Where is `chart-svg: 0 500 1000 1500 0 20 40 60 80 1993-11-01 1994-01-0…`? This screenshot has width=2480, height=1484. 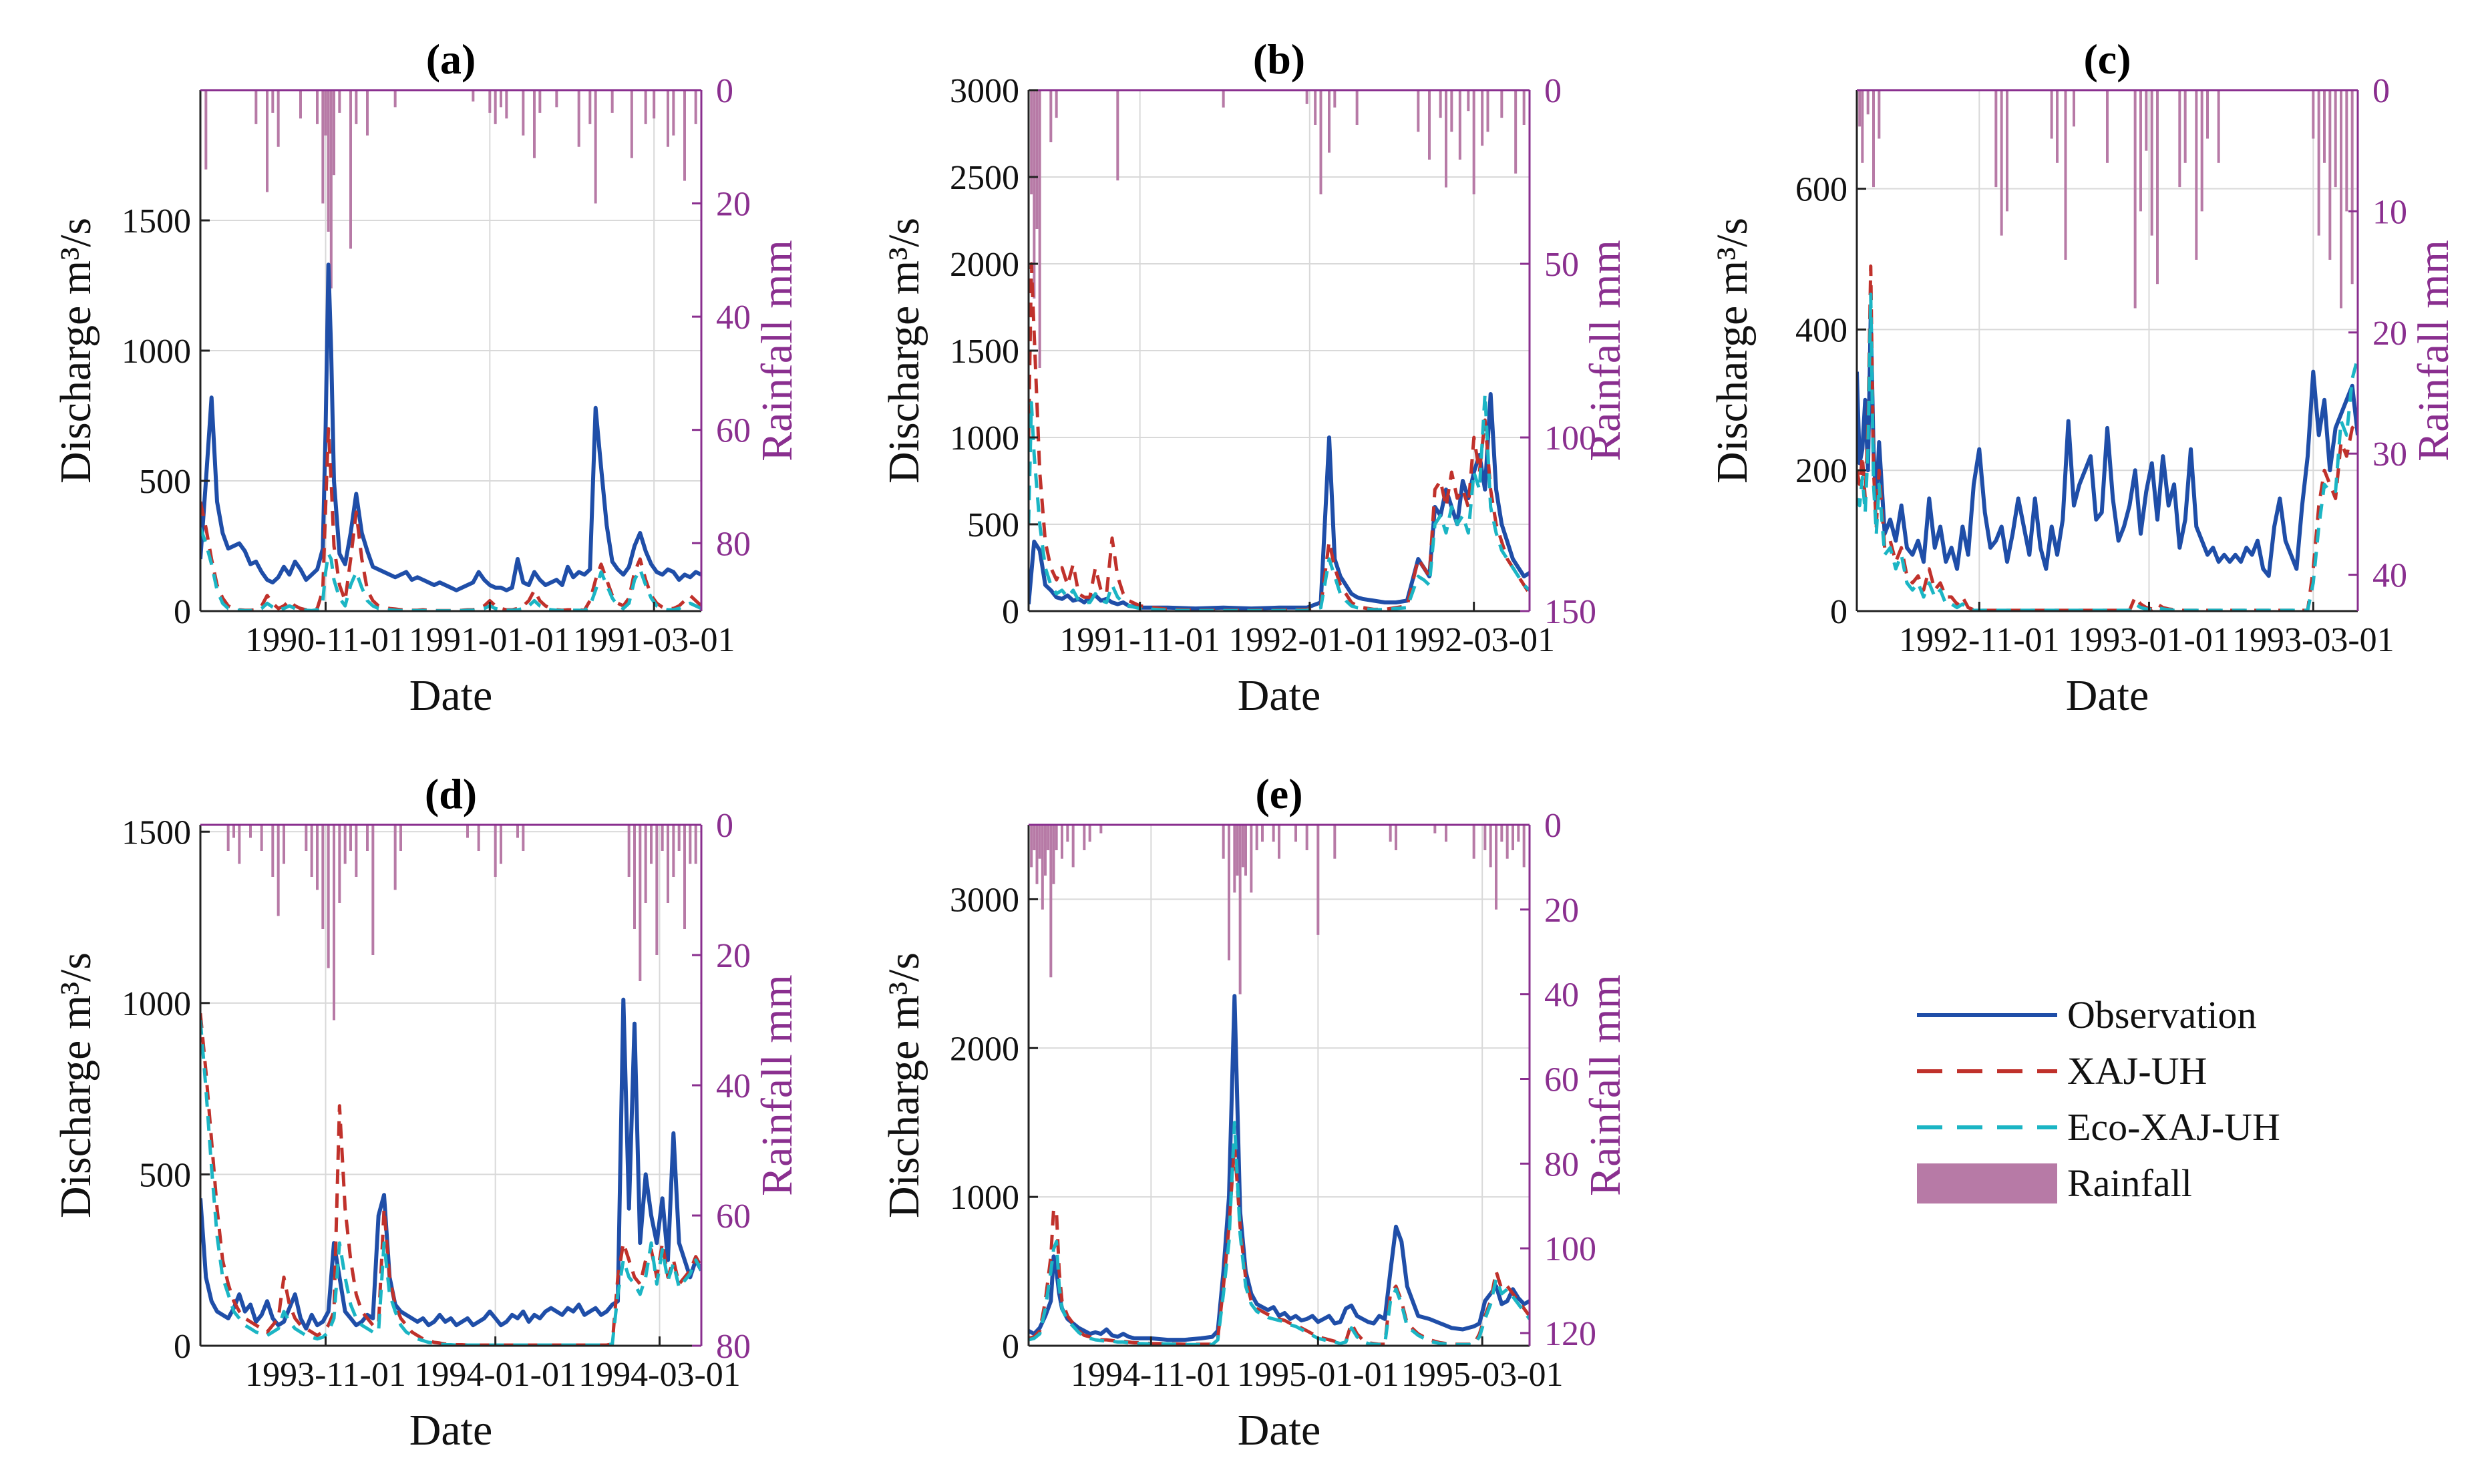
chart-svg: 0 500 1000 1500 0 20 40 60 80 1993-11-01 1994-01-0… is located at coordinates (426, 1112).